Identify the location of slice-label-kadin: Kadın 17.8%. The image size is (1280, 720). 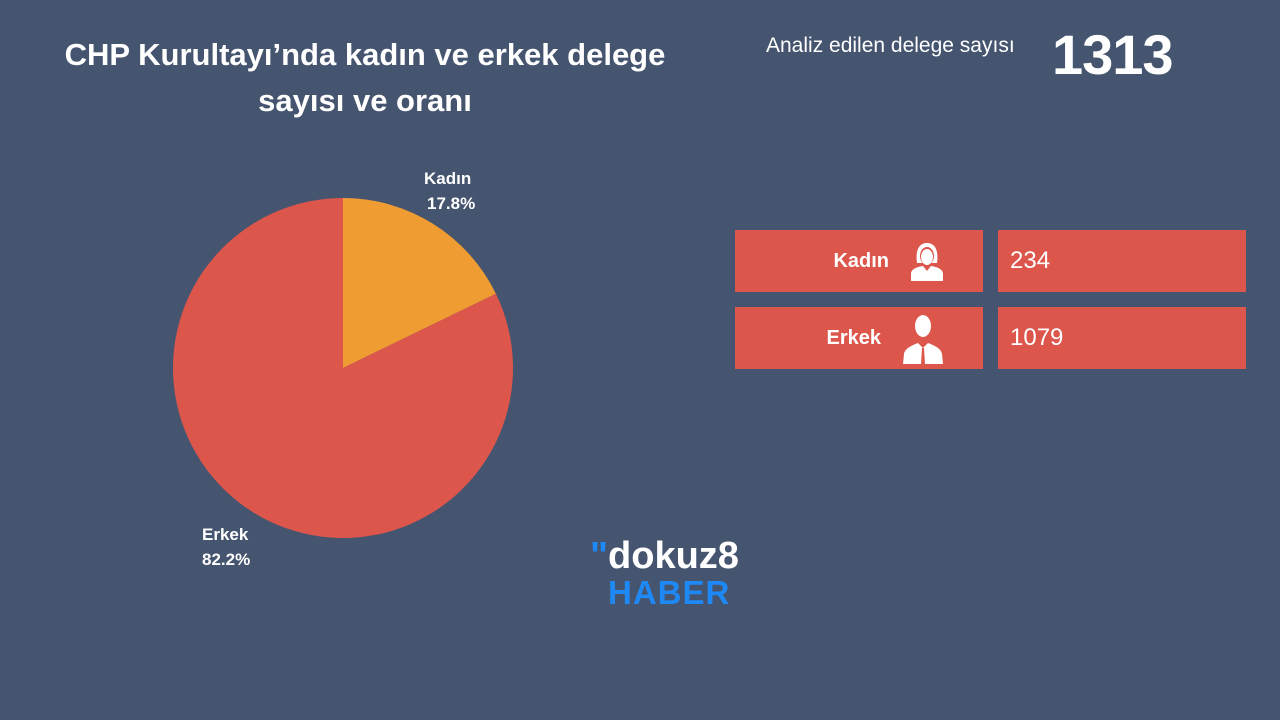
(449, 191).